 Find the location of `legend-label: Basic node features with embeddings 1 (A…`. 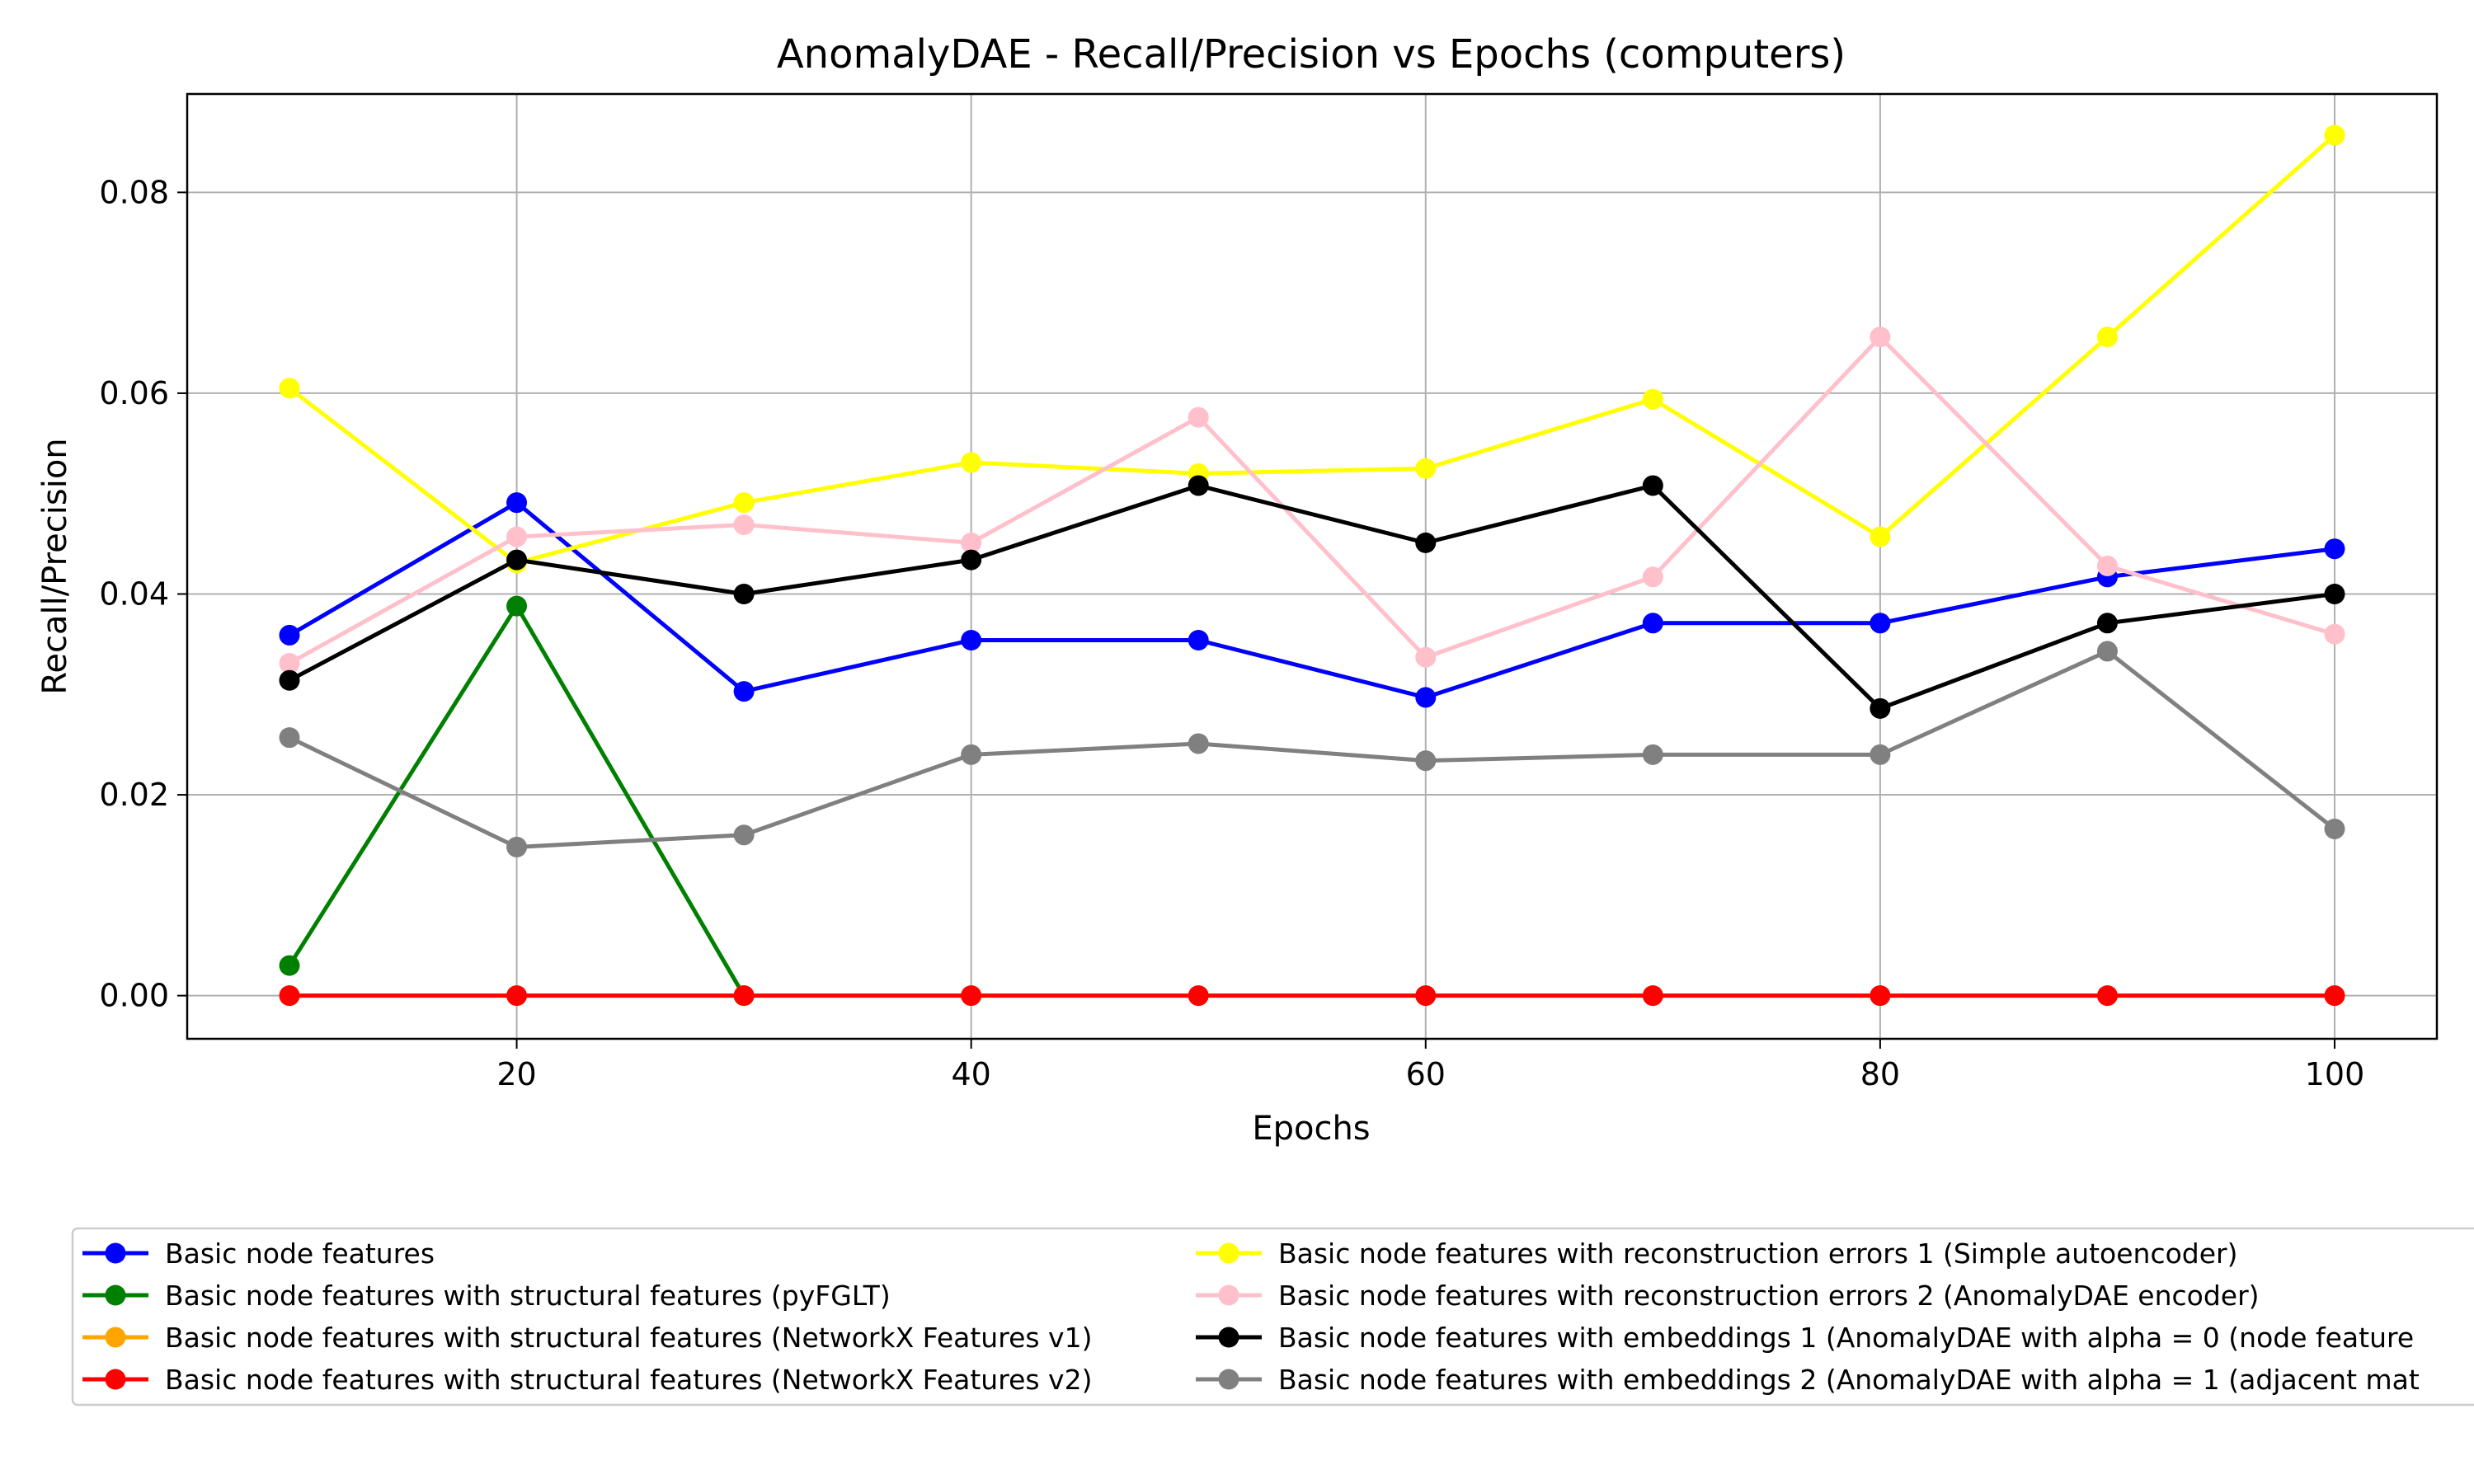

legend-label: Basic node features with embeddings 1 (A… is located at coordinates (1846, 1338).